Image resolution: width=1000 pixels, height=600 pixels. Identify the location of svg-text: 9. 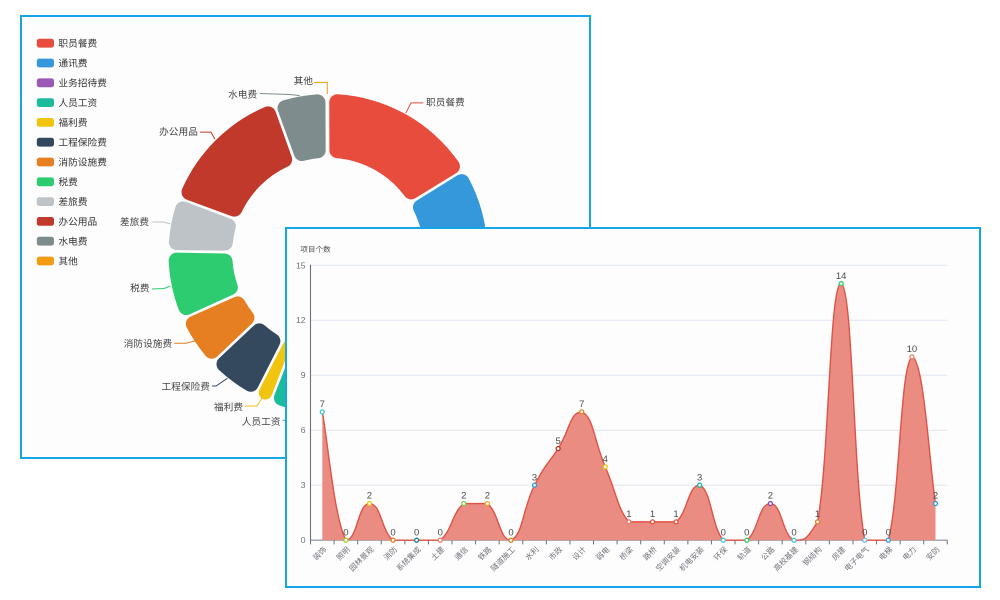
(303, 375).